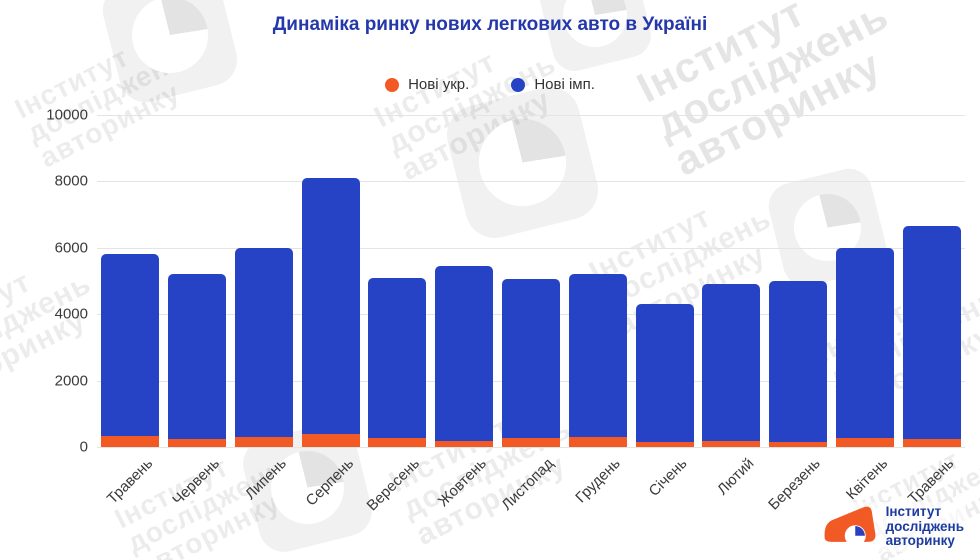 The height and width of the screenshot is (560, 980). I want to click on bar-group-5: Вересень, so click(397, 314).